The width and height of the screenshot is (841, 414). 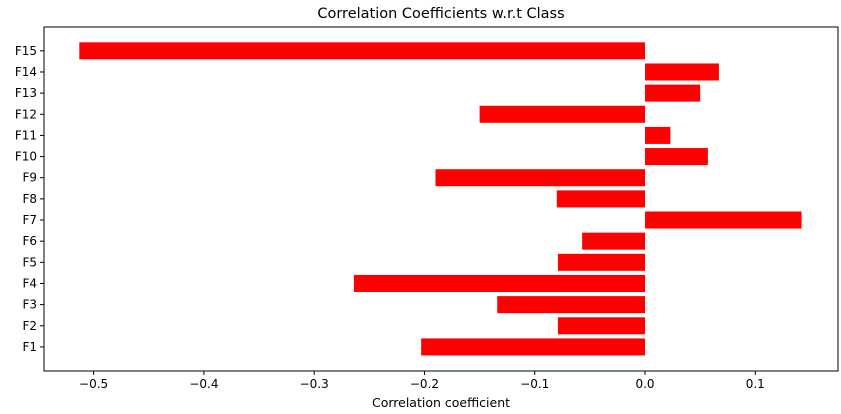 What do you see at coordinates (29, 220) in the screenshot?
I see `y-tick-label-f7: F7` at bounding box center [29, 220].